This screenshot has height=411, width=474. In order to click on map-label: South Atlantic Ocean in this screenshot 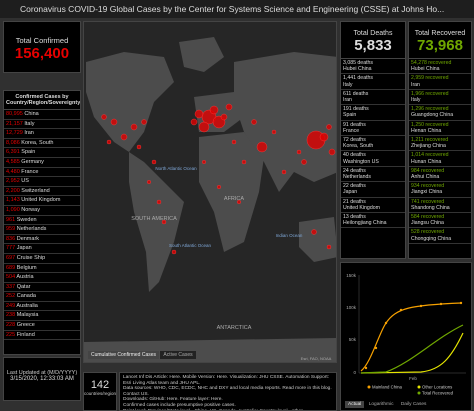, I will do `click(190, 245)`.